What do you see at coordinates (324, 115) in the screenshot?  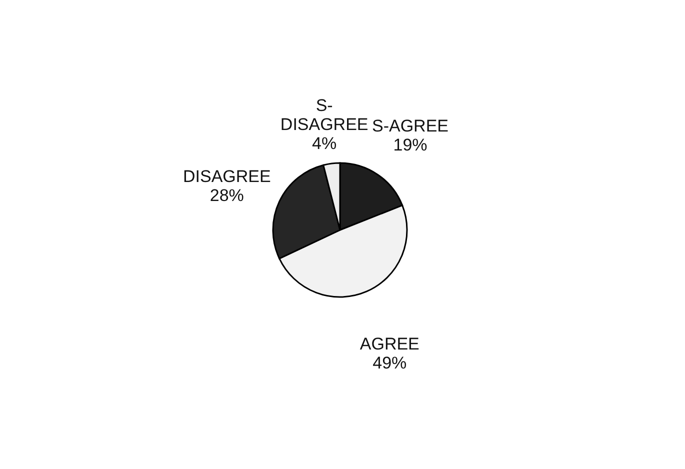 I see `slice-label: S- DISAGREE` at bounding box center [324, 115].